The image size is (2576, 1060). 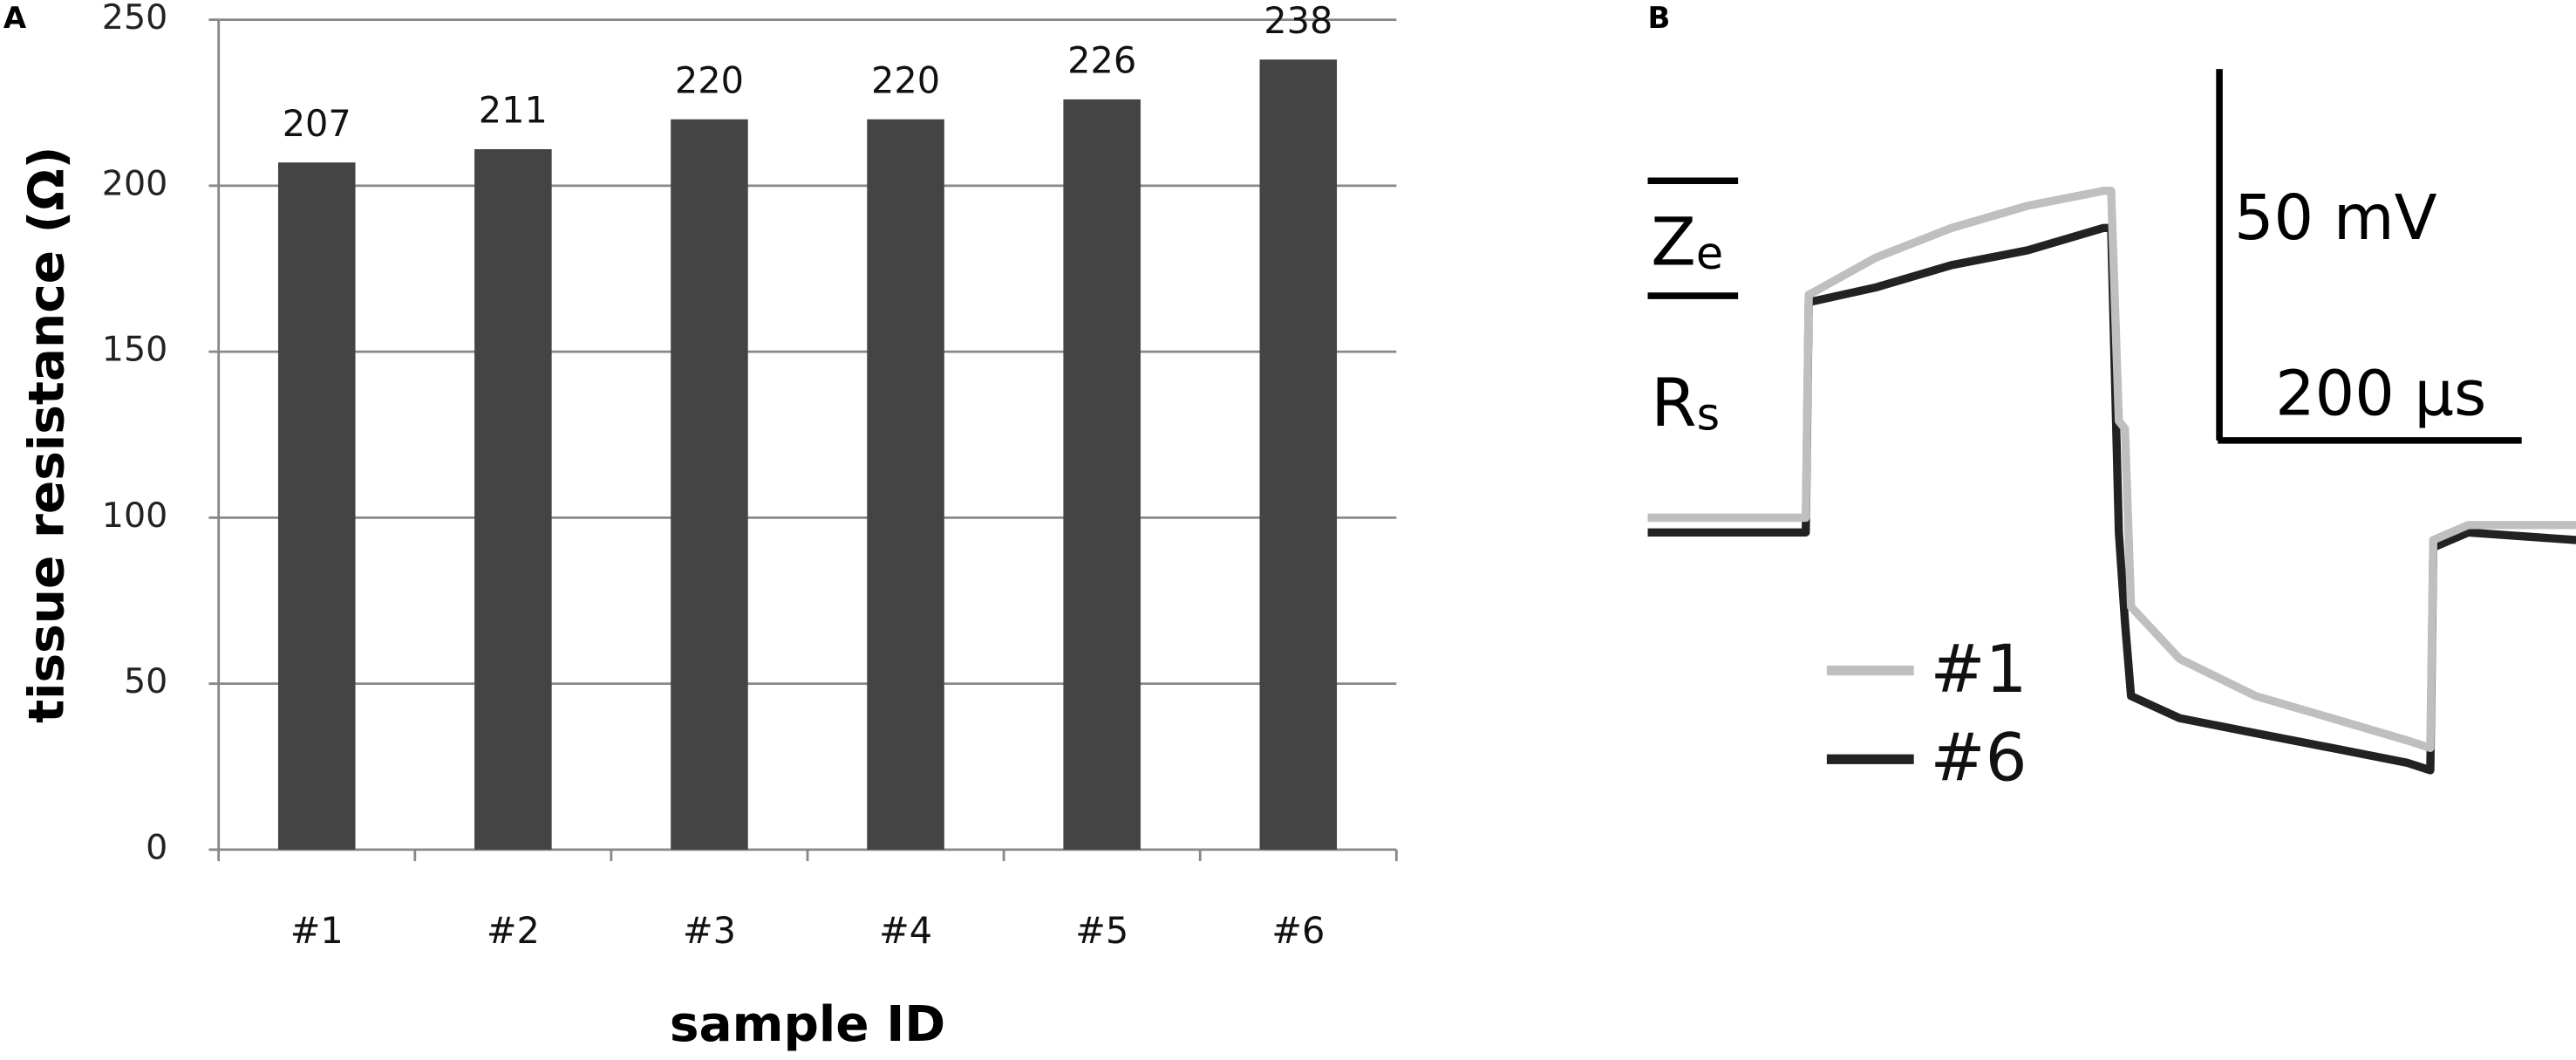 I want to click on annotation: Ze, so click(x=1687, y=241).